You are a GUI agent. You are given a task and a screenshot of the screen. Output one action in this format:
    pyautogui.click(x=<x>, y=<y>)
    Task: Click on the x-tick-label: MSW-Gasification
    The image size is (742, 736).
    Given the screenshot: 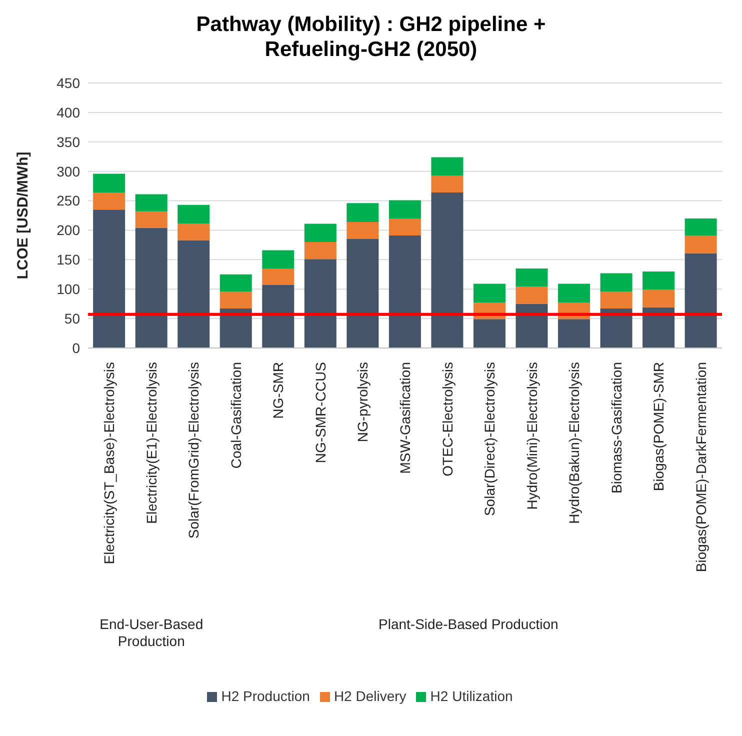 What is the action you would take?
    pyautogui.click(x=405, y=418)
    